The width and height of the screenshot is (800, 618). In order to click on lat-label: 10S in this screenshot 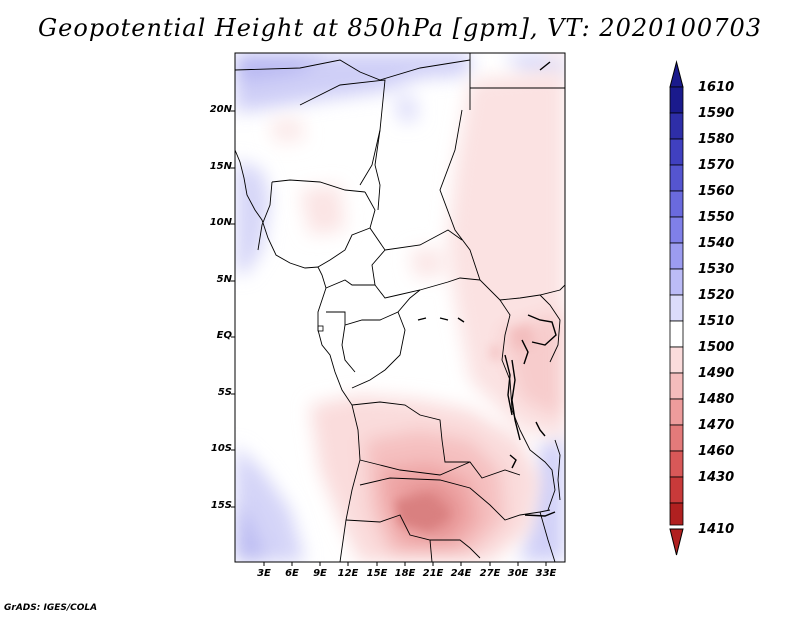, I will do `click(221, 448)`.